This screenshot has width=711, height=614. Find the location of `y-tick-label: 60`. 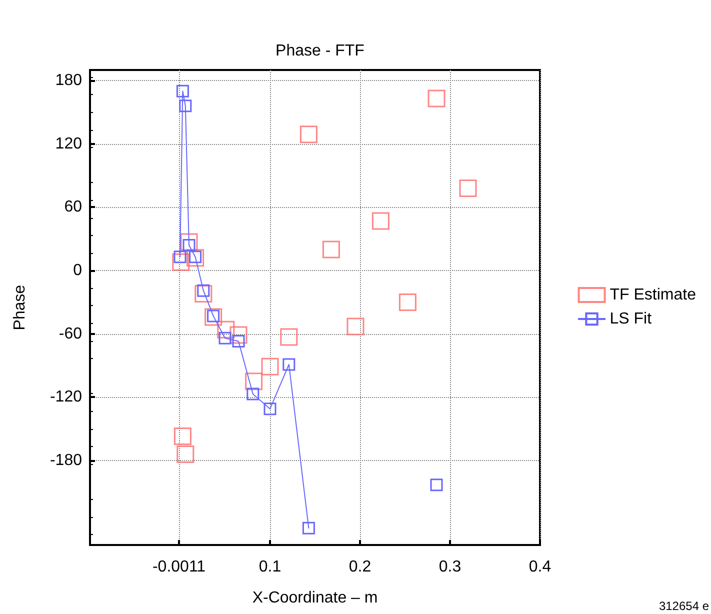

y-tick-label: 60 is located at coordinates (73, 207).